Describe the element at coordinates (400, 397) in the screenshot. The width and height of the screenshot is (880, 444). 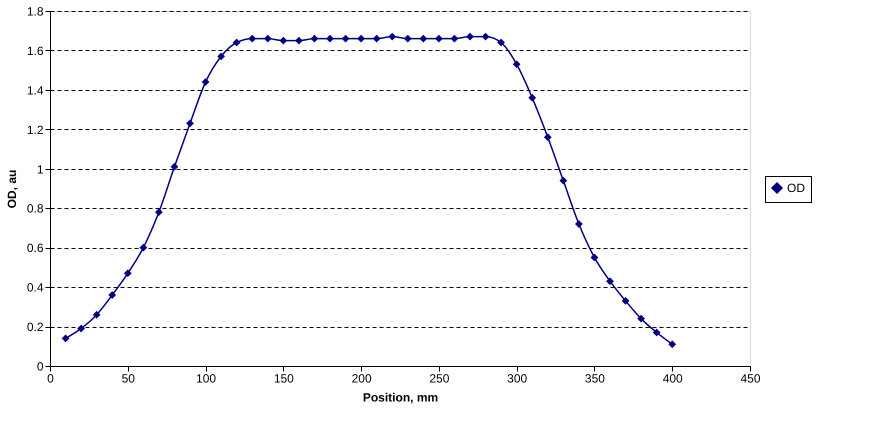
I see `x-axis-title: Position, mm` at that location.